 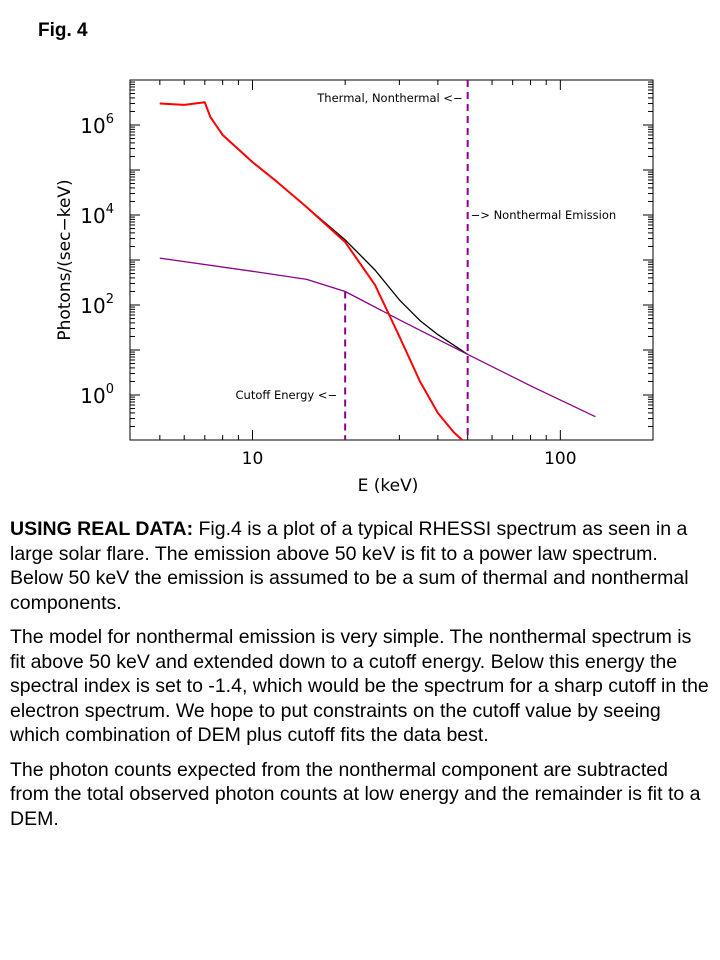 What do you see at coordinates (97, 305) in the screenshot?
I see `y-tick-label: 10²` at bounding box center [97, 305].